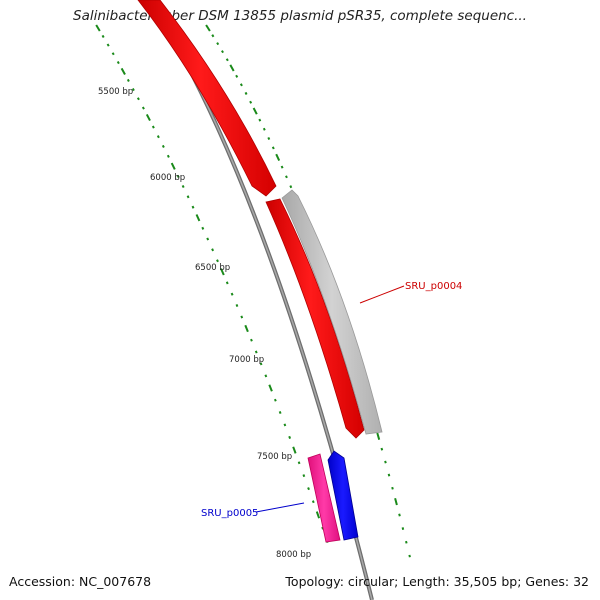  Describe the element at coordinates (167, 178) in the screenshot. I see `tick-label: 6000 bp` at that location.